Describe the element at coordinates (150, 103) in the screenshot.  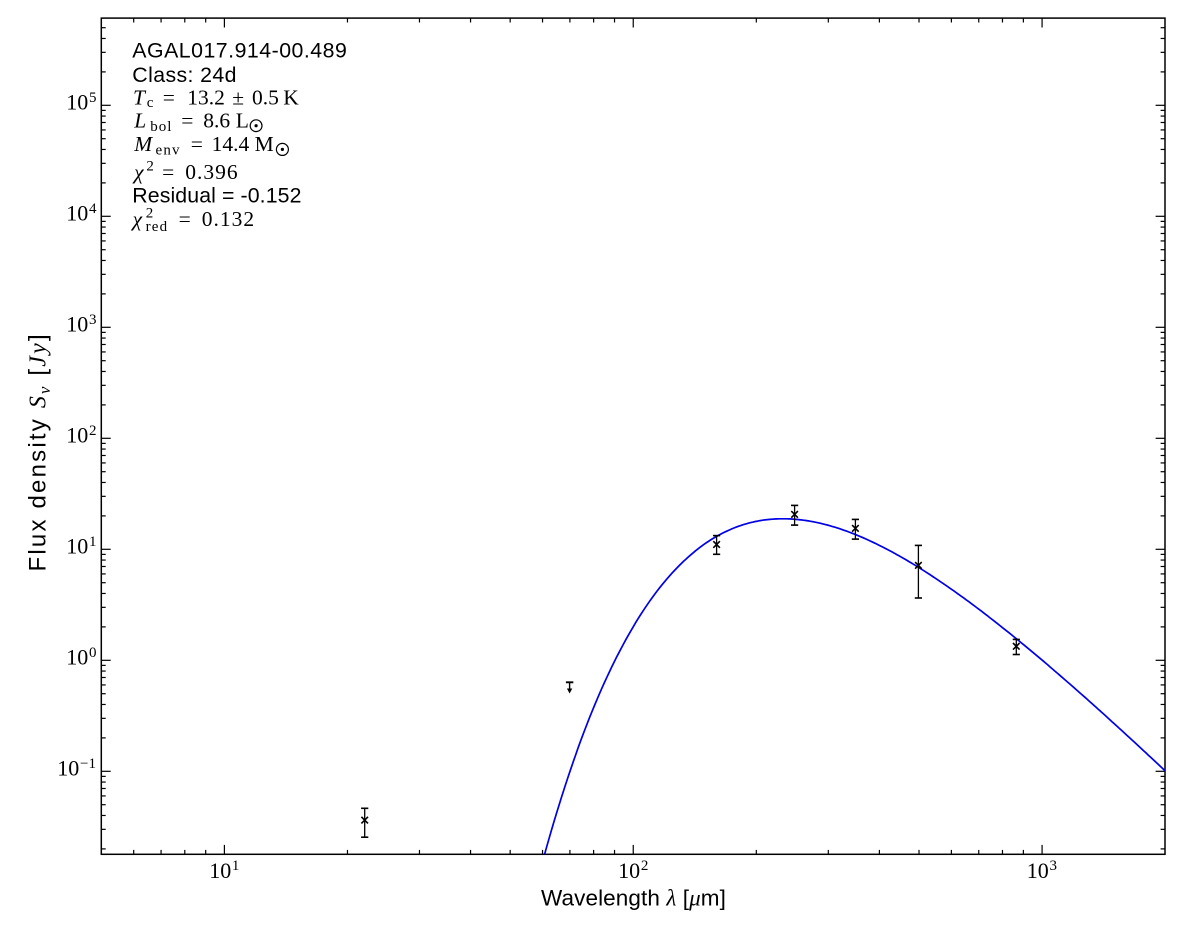
I see `svg-text: c` at that location.